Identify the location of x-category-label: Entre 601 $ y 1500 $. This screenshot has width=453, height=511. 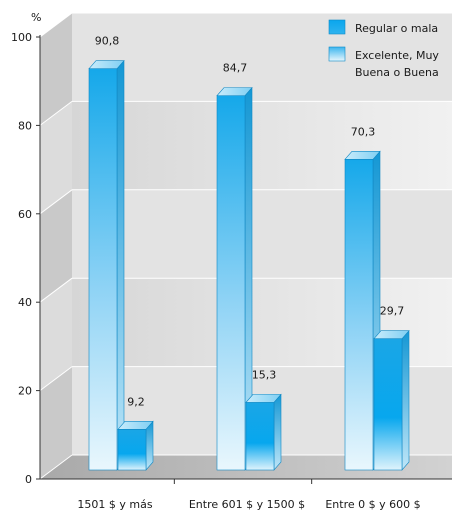
(247, 504).